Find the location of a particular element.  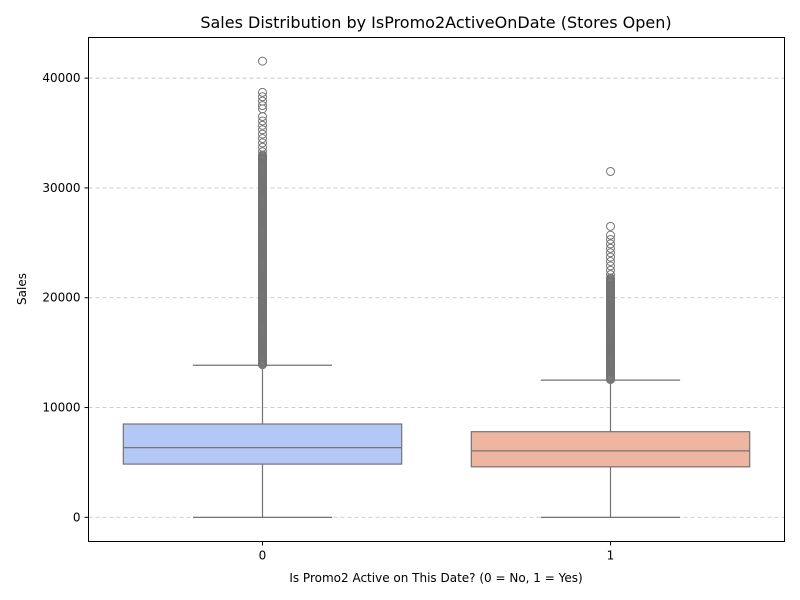

y-tick-label: 0 is located at coordinates (77, 517).